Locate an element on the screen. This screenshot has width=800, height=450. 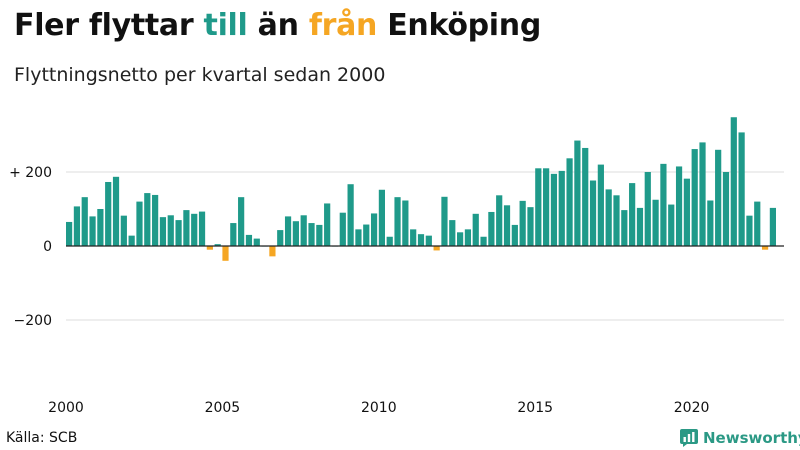
source-note: Källa: SCB is located at coordinates (42, 438).